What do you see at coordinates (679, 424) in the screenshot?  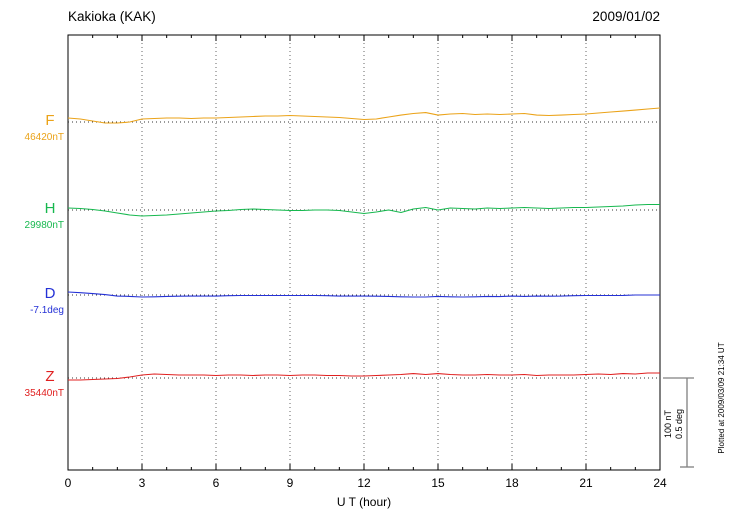 I see `scalebar-label-deg: 0.5 deg` at bounding box center [679, 424].